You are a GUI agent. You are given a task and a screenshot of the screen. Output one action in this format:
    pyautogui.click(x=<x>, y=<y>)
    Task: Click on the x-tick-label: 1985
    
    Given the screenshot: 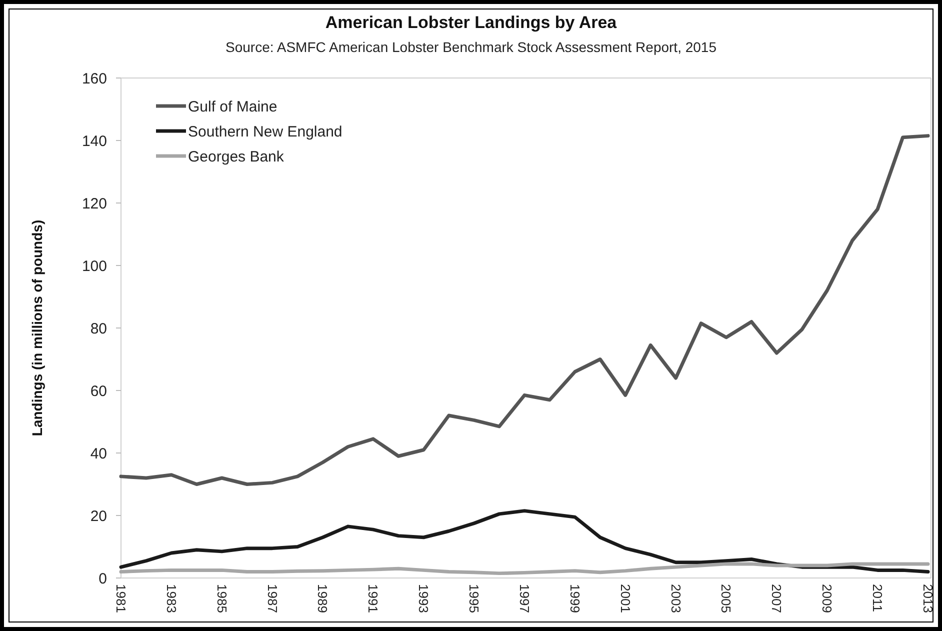 What is the action you would take?
    pyautogui.click(x=222, y=598)
    